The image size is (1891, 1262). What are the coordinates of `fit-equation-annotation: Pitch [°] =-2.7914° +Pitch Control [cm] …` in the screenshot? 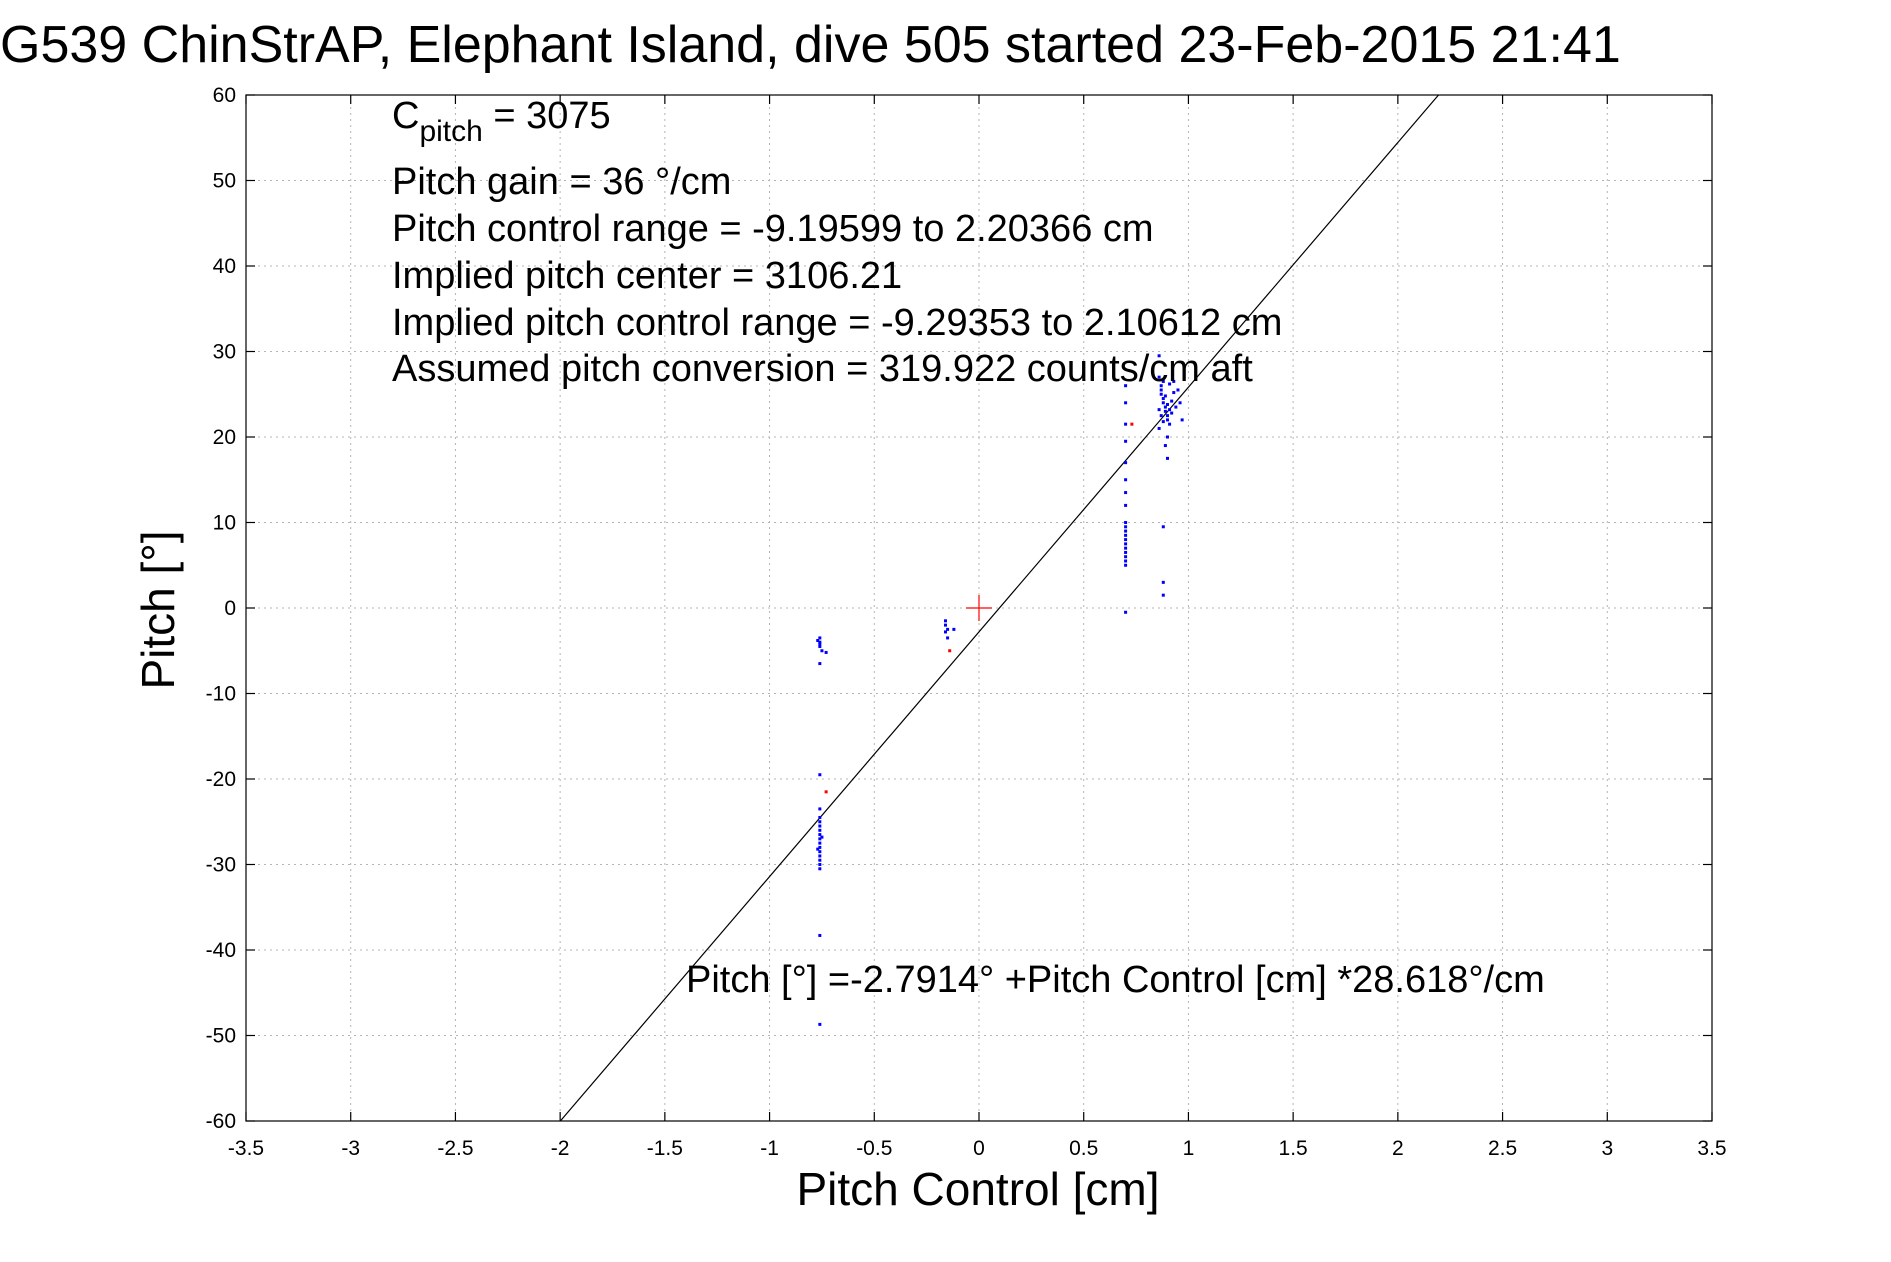 It's located at (1115, 980).